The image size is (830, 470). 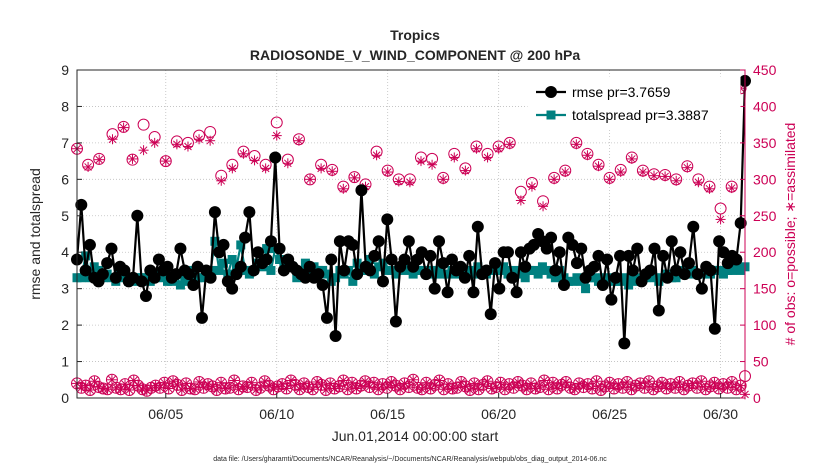 What do you see at coordinates (765, 179) in the screenshot?
I see `y-right-tick-label-6: 300` at bounding box center [765, 179].